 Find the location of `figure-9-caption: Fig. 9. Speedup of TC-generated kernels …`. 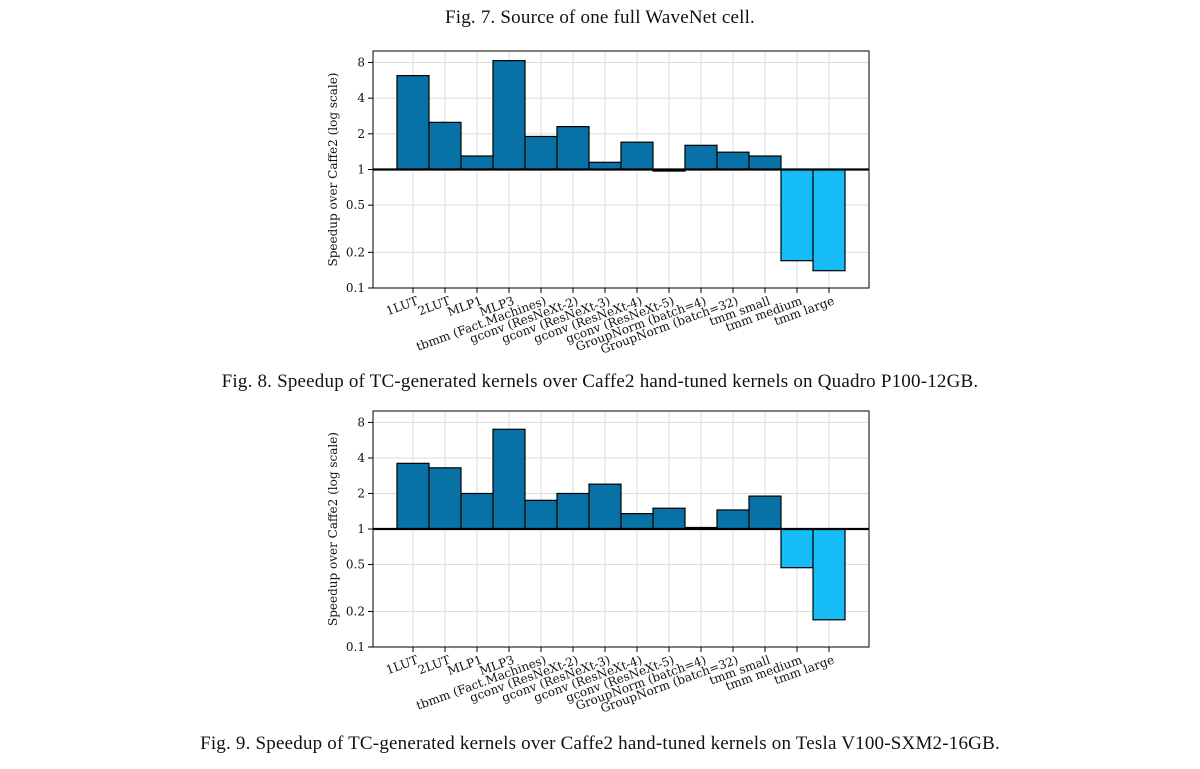

figure-9-caption: Fig. 9. Speedup of TC-generated kernels … is located at coordinates (600, 743).